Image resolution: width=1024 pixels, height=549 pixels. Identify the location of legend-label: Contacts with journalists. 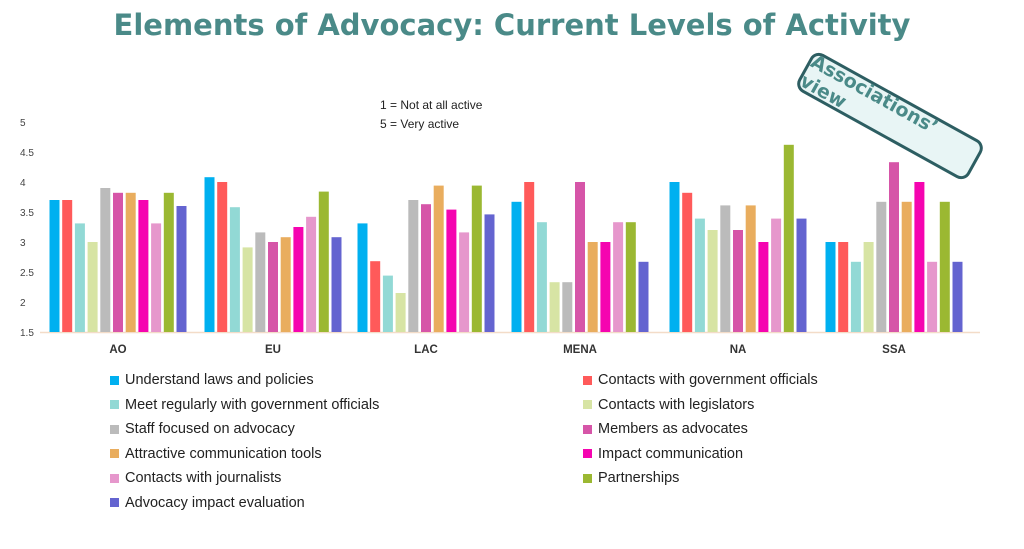
(203, 478).